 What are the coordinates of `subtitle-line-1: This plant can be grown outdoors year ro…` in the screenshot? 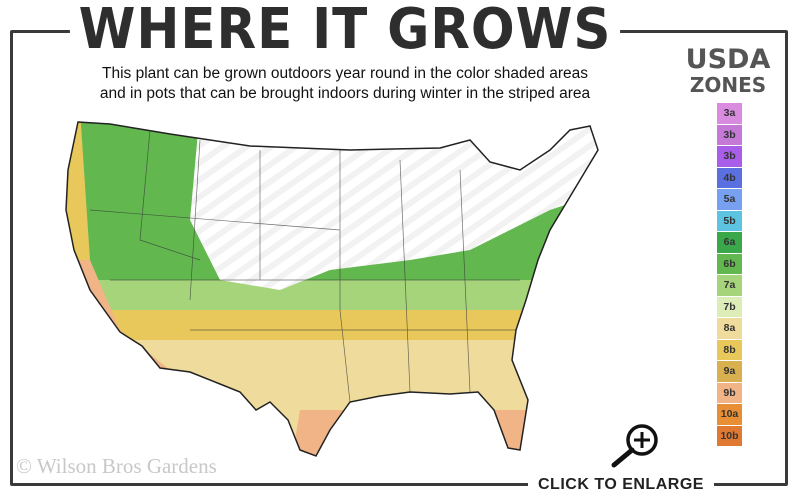 It's located at (345, 73).